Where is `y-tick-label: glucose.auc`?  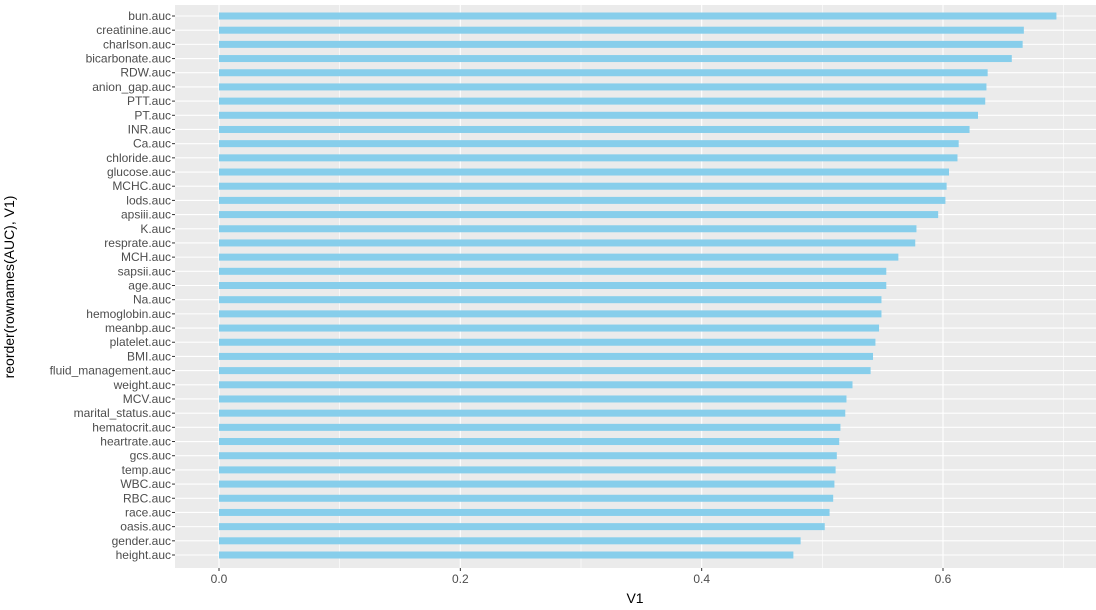
y-tick-label: glucose.auc is located at coordinates (139, 172).